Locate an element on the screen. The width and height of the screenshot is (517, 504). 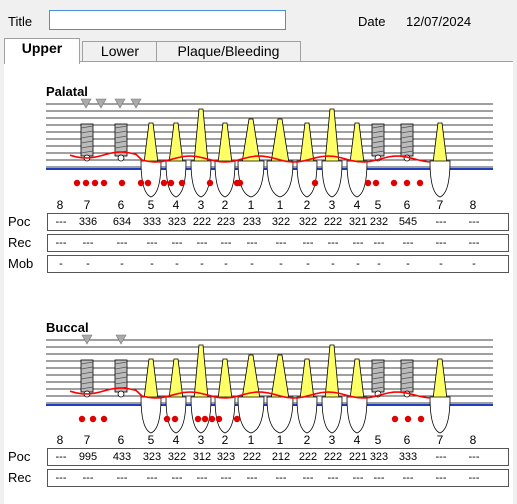
measure-cell: 223 is located at coordinates (226, 222).